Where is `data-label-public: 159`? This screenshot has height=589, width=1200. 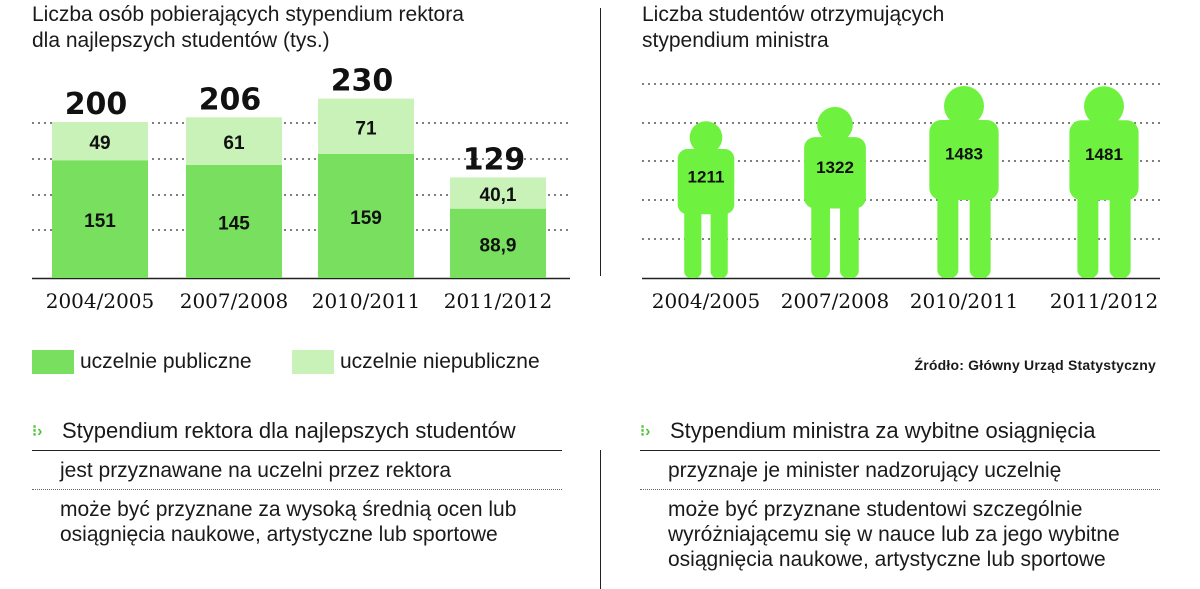
data-label-public: 159 is located at coordinates (366, 218).